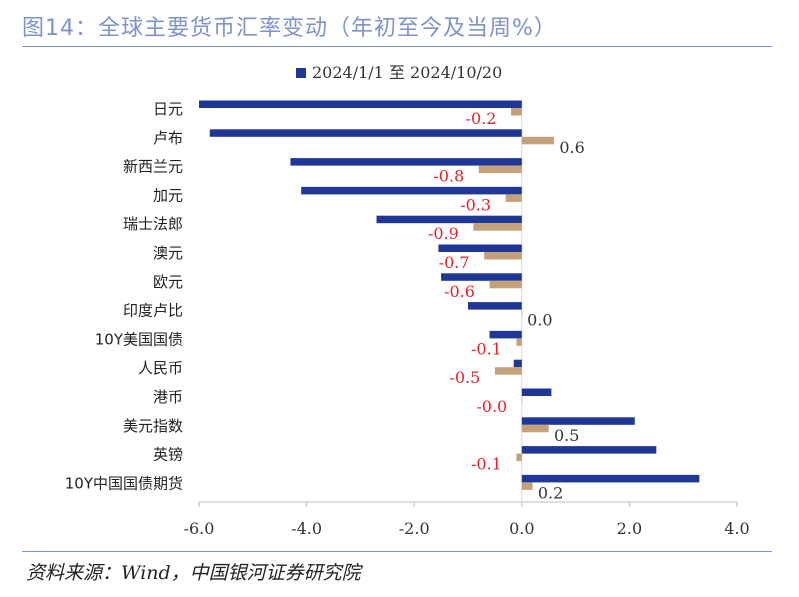 The height and width of the screenshot is (597, 799). What do you see at coordinates (414, 528) in the screenshot?
I see `x-tick-label: -2.0` at bounding box center [414, 528].